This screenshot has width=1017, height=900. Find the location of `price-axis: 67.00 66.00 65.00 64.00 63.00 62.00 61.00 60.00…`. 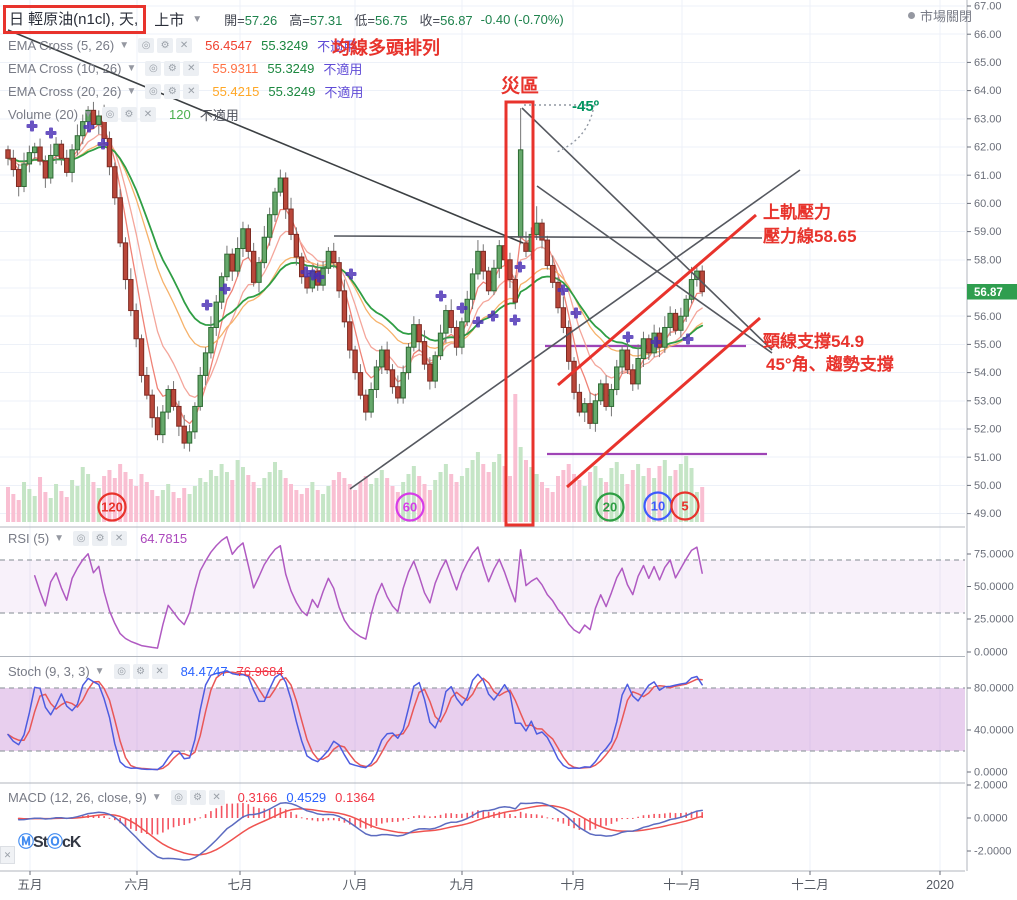

price-axis: 67.00 66.00 65.00 64.00 63.00 62.00 61.00 60.00… is located at coordinates (990, 429).